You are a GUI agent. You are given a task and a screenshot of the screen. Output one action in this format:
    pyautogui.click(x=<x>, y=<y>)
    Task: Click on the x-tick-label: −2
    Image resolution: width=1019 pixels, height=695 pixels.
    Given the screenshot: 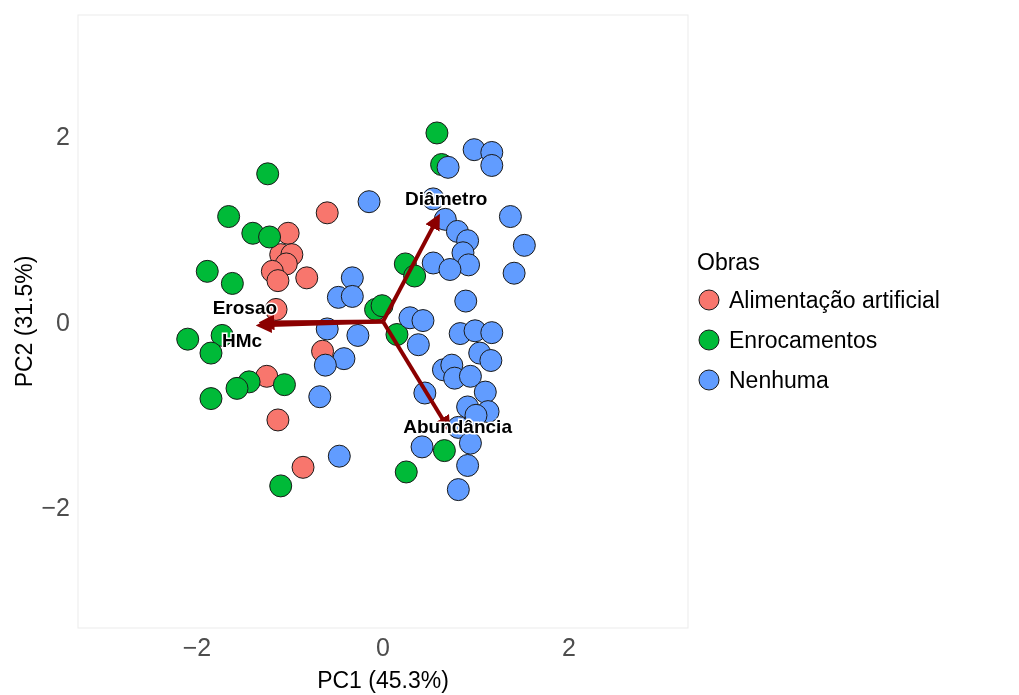 What is the action you would take?
    pyautogui.click(x=197, y=647)
    